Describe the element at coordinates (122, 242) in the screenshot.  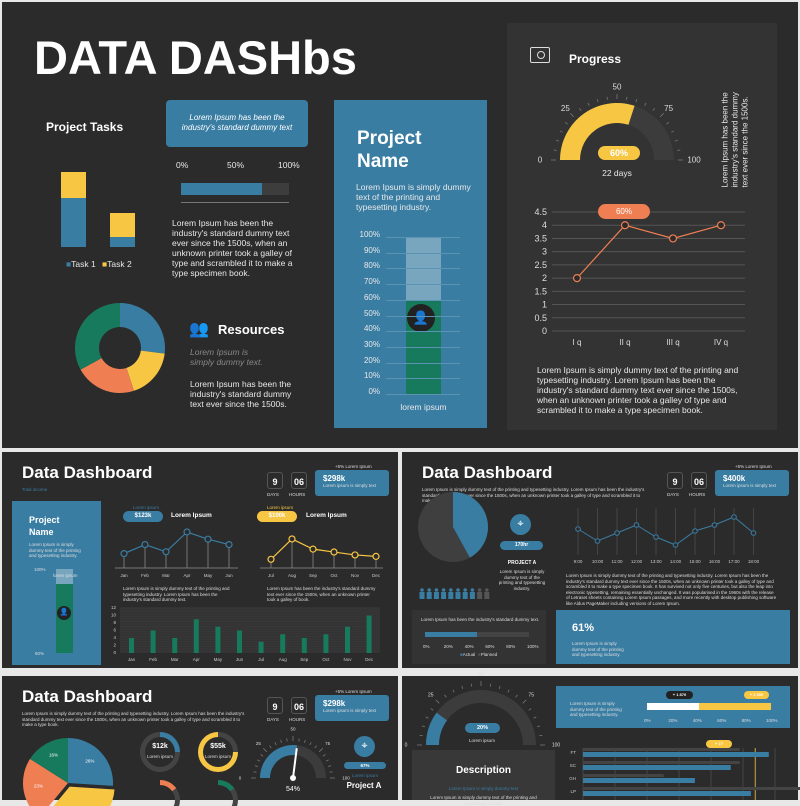
I see `task1-bar` at that location.